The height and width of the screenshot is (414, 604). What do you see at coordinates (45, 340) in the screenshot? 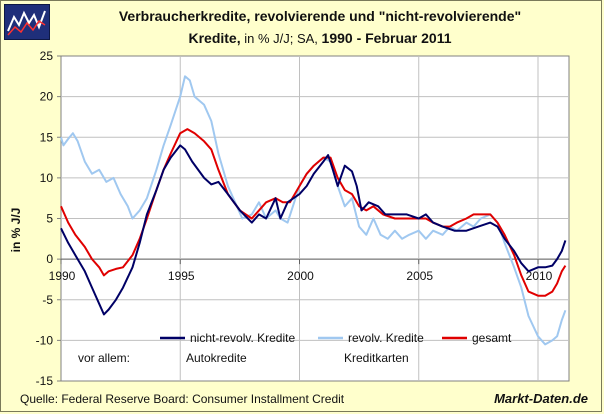
I see `y-tick-label: -10` at bounding box center [45, 340].